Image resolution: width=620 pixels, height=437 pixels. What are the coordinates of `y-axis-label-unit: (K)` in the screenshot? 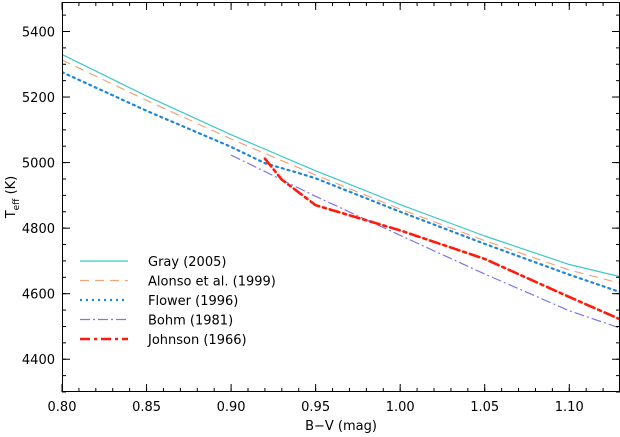 It's located at (11, 187).